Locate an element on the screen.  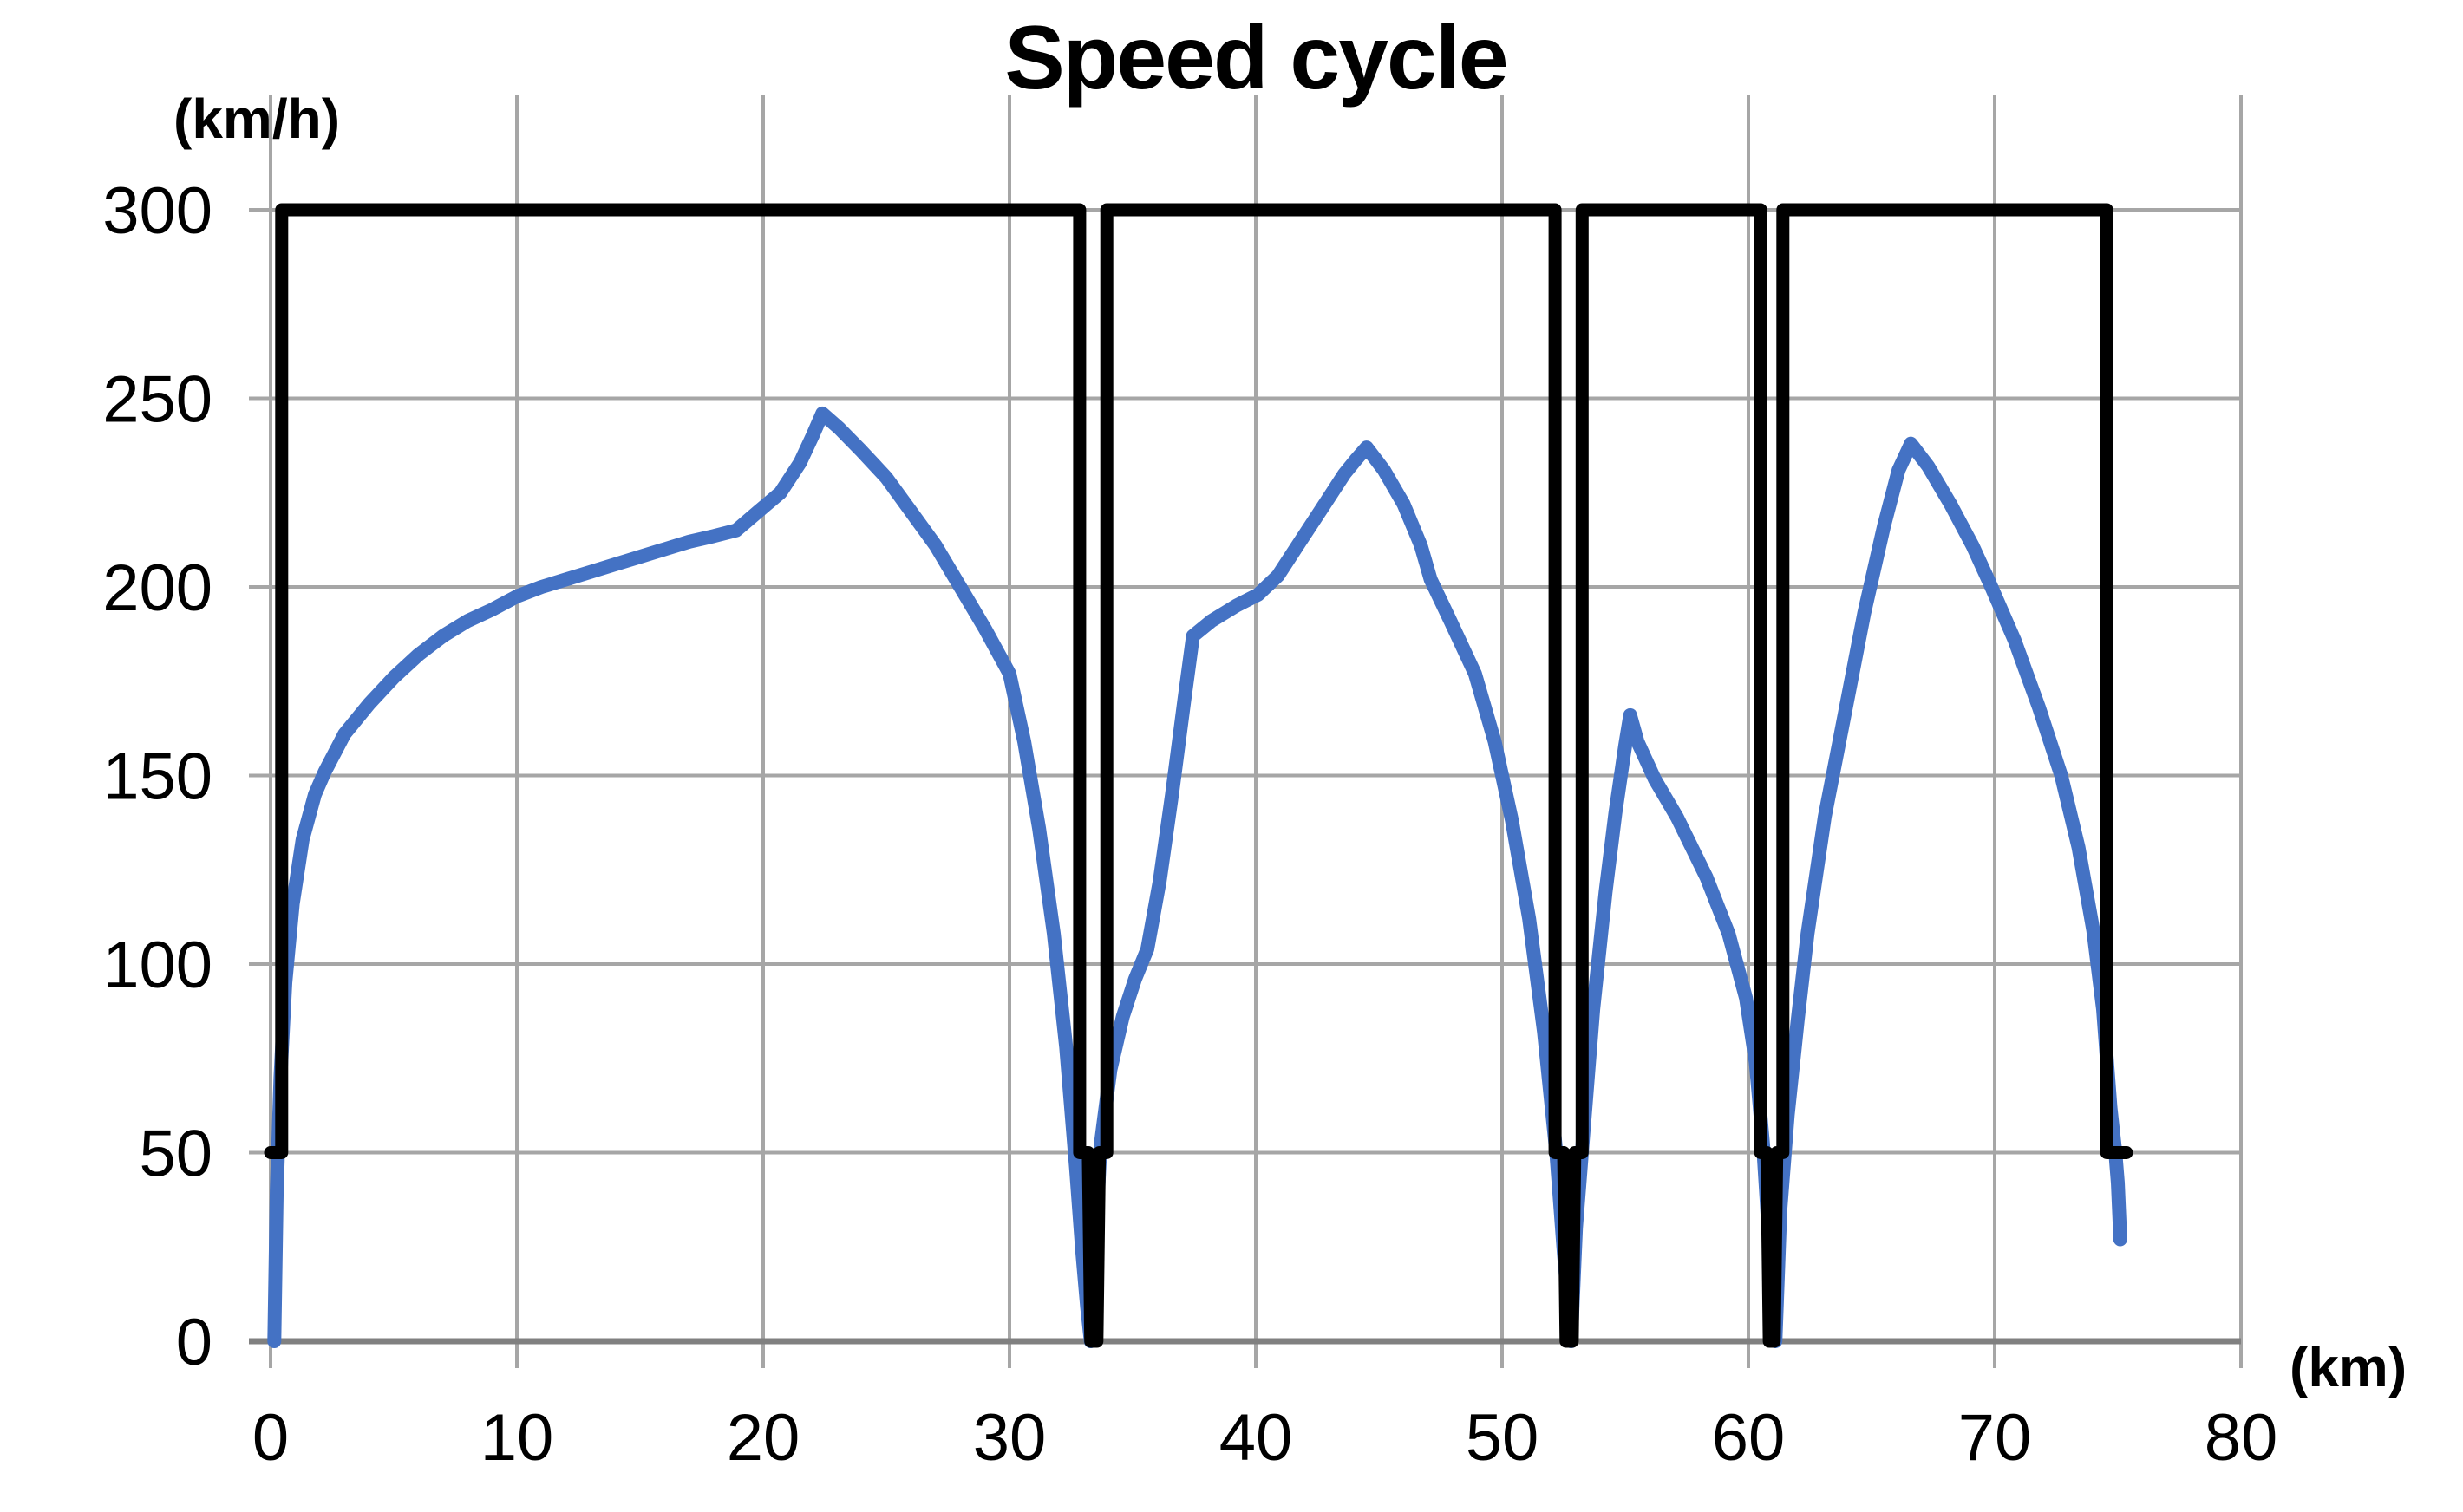
y-axis-tick-label: 150 is located at coordinates (157, 777).